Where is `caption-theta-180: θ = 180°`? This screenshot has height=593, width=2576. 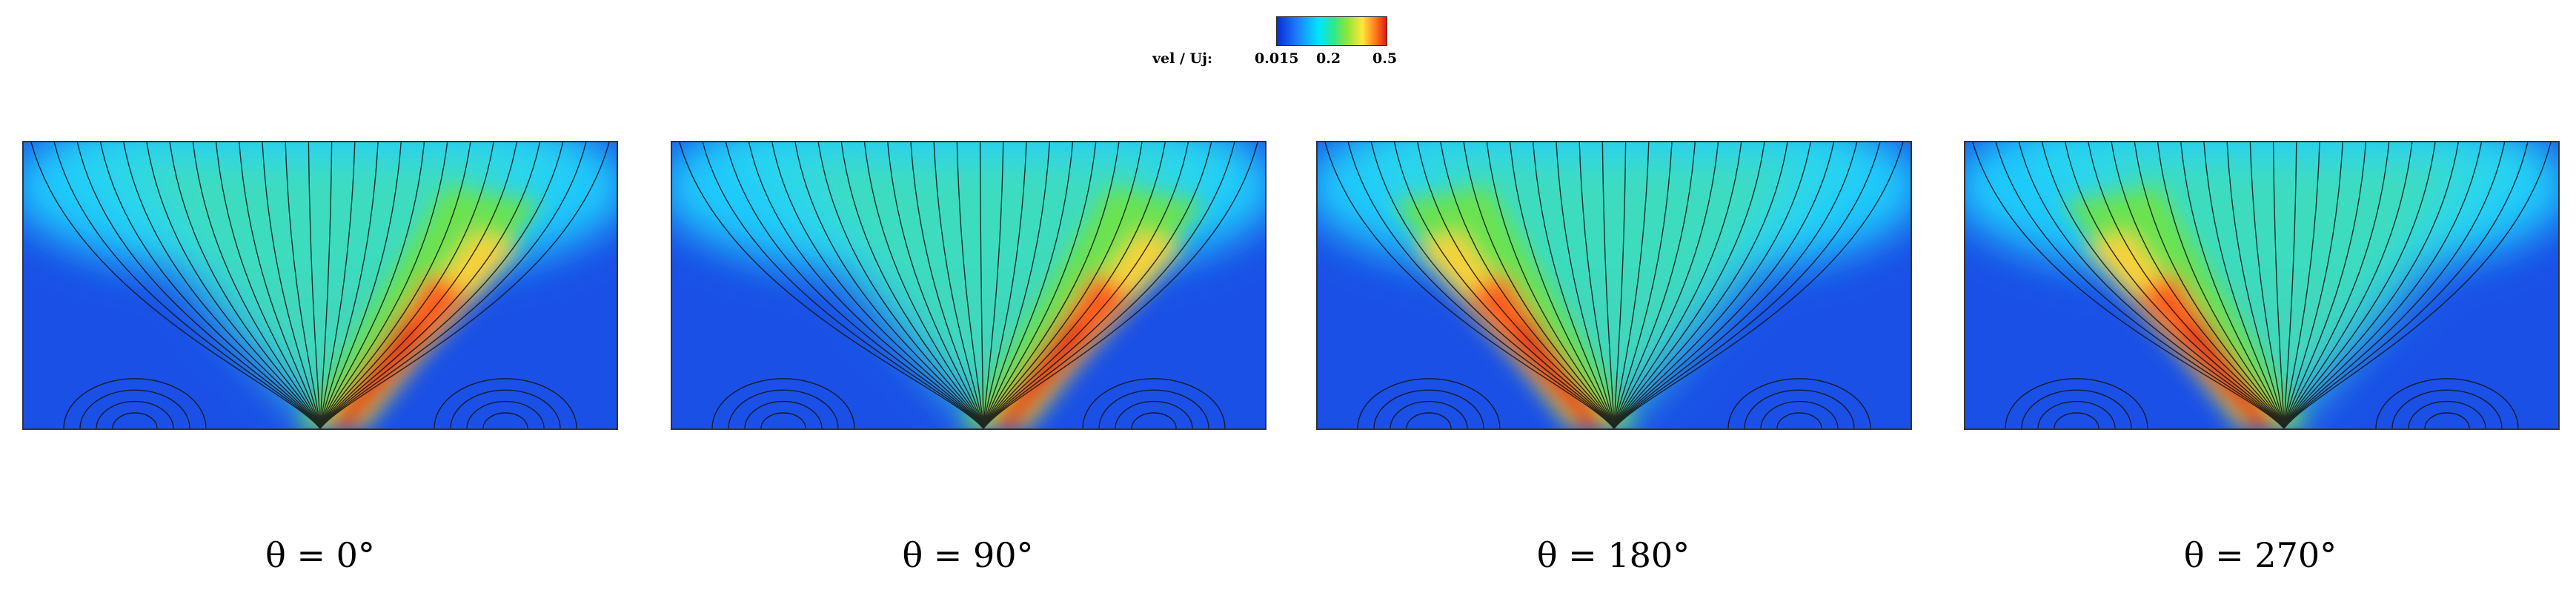
caption-theta-180: θ = 180° is located at coordinates (1613, 555).